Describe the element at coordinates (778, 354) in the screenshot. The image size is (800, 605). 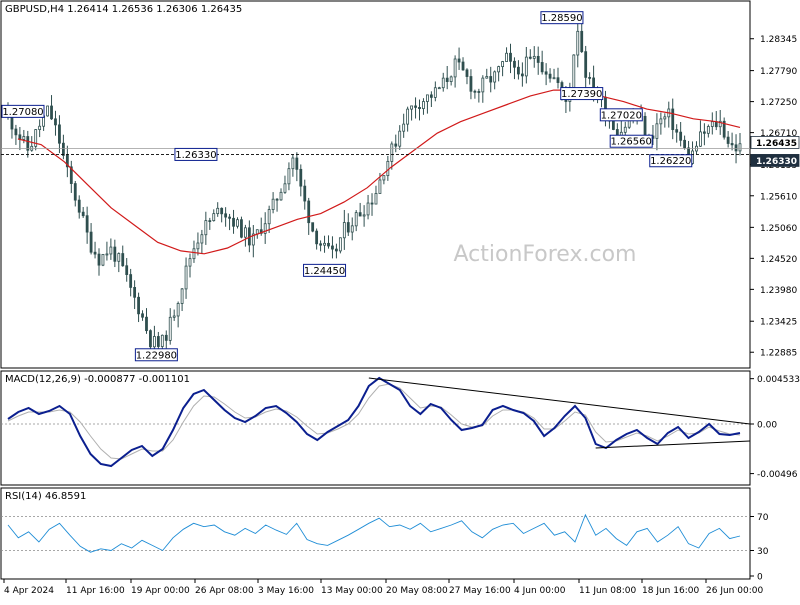
I see `price-y-tick-label: 1.22885` at that location.